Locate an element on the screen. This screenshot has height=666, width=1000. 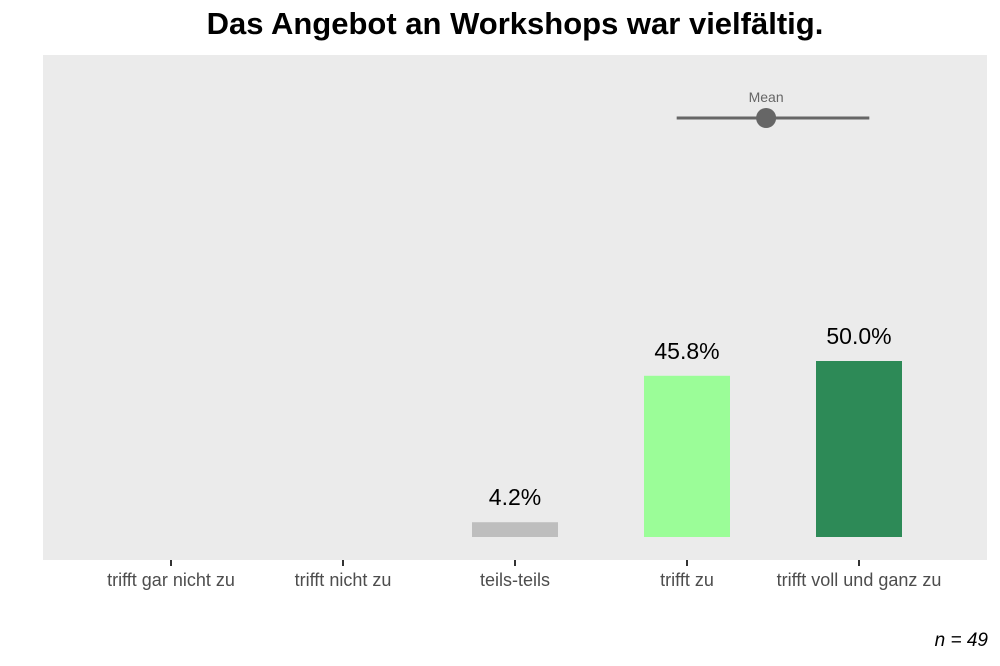
bar-value-label: 4.2% is located at coordinates (515, 497).